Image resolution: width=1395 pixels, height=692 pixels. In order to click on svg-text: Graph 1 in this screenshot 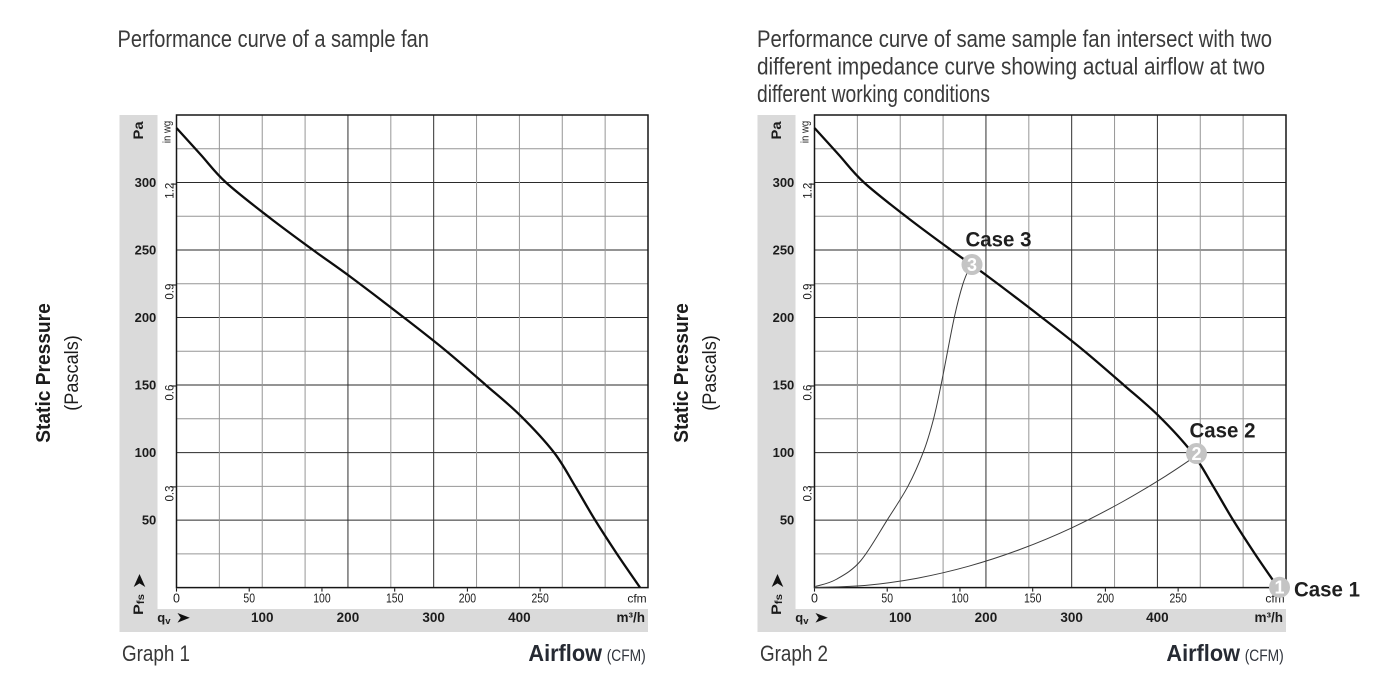, I will do `click(156, 653)`.